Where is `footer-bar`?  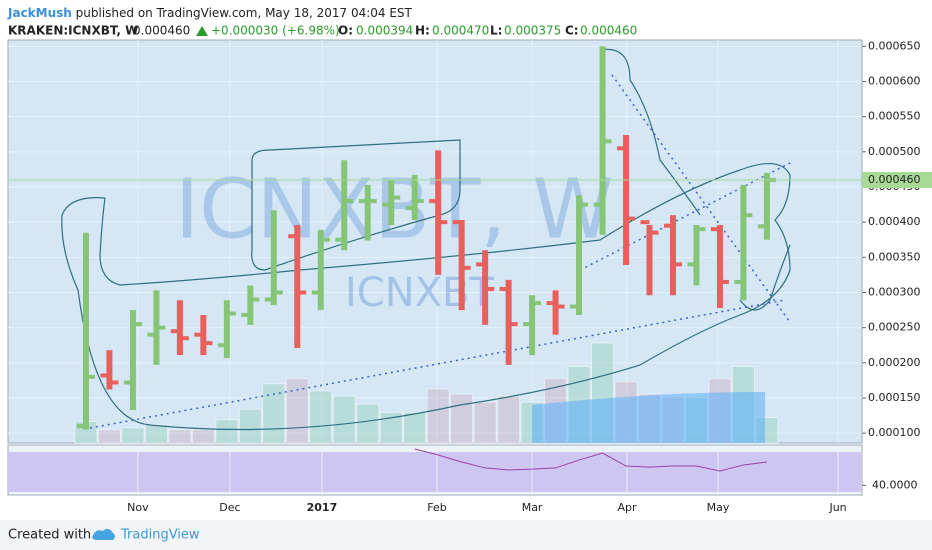 footer-bar is located at coordinates (466, 535).